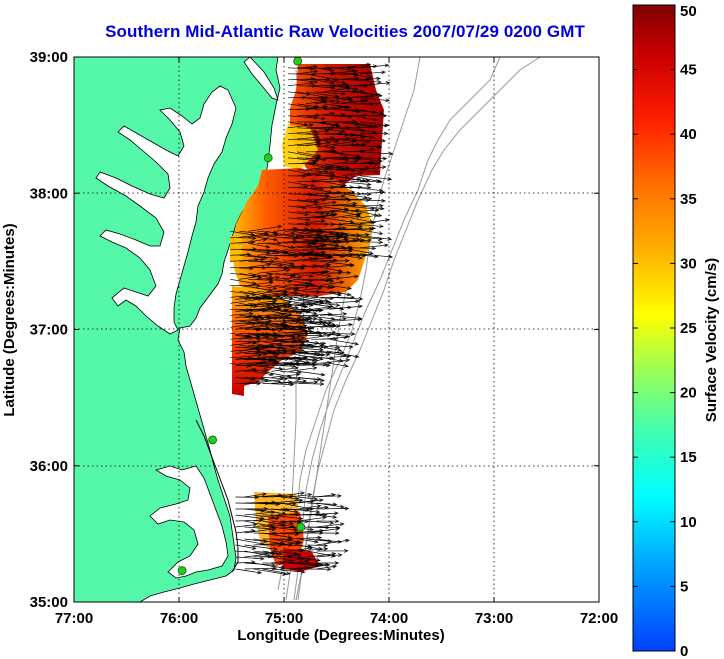  What do you see at coordinates (284, 618) in the screenshot?
I see `x-tick-label: 75:00` at bounding box center [284, 618].